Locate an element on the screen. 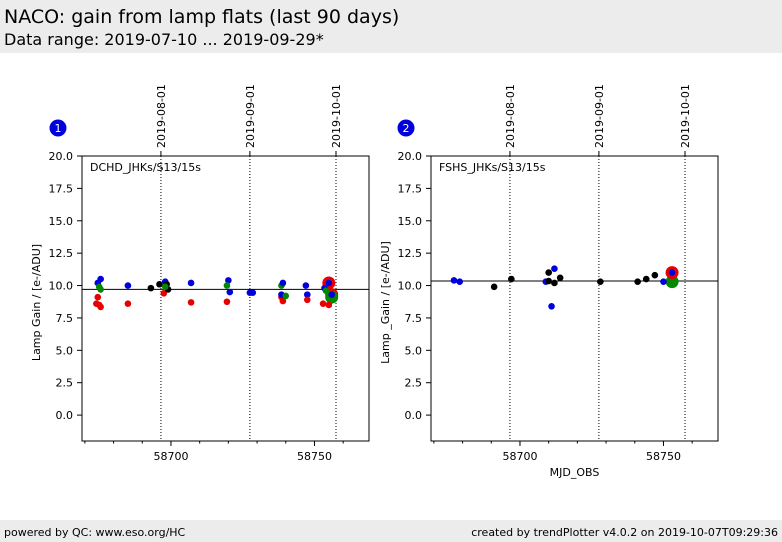  y-axis-label: Lamp _Gain / [e-/ADU] is located at coordinates (385, 302).